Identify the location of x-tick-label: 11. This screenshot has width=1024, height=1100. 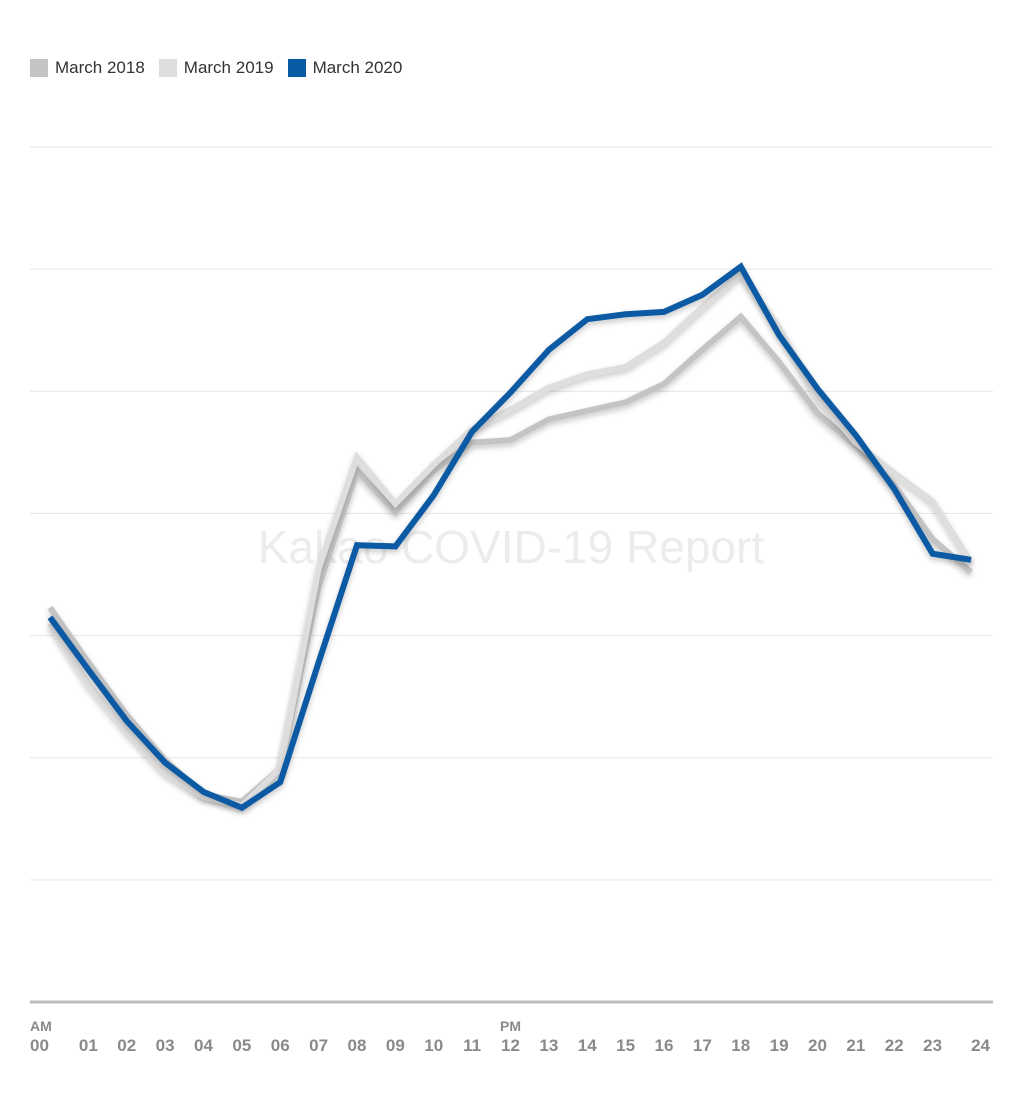
(472, 1045).